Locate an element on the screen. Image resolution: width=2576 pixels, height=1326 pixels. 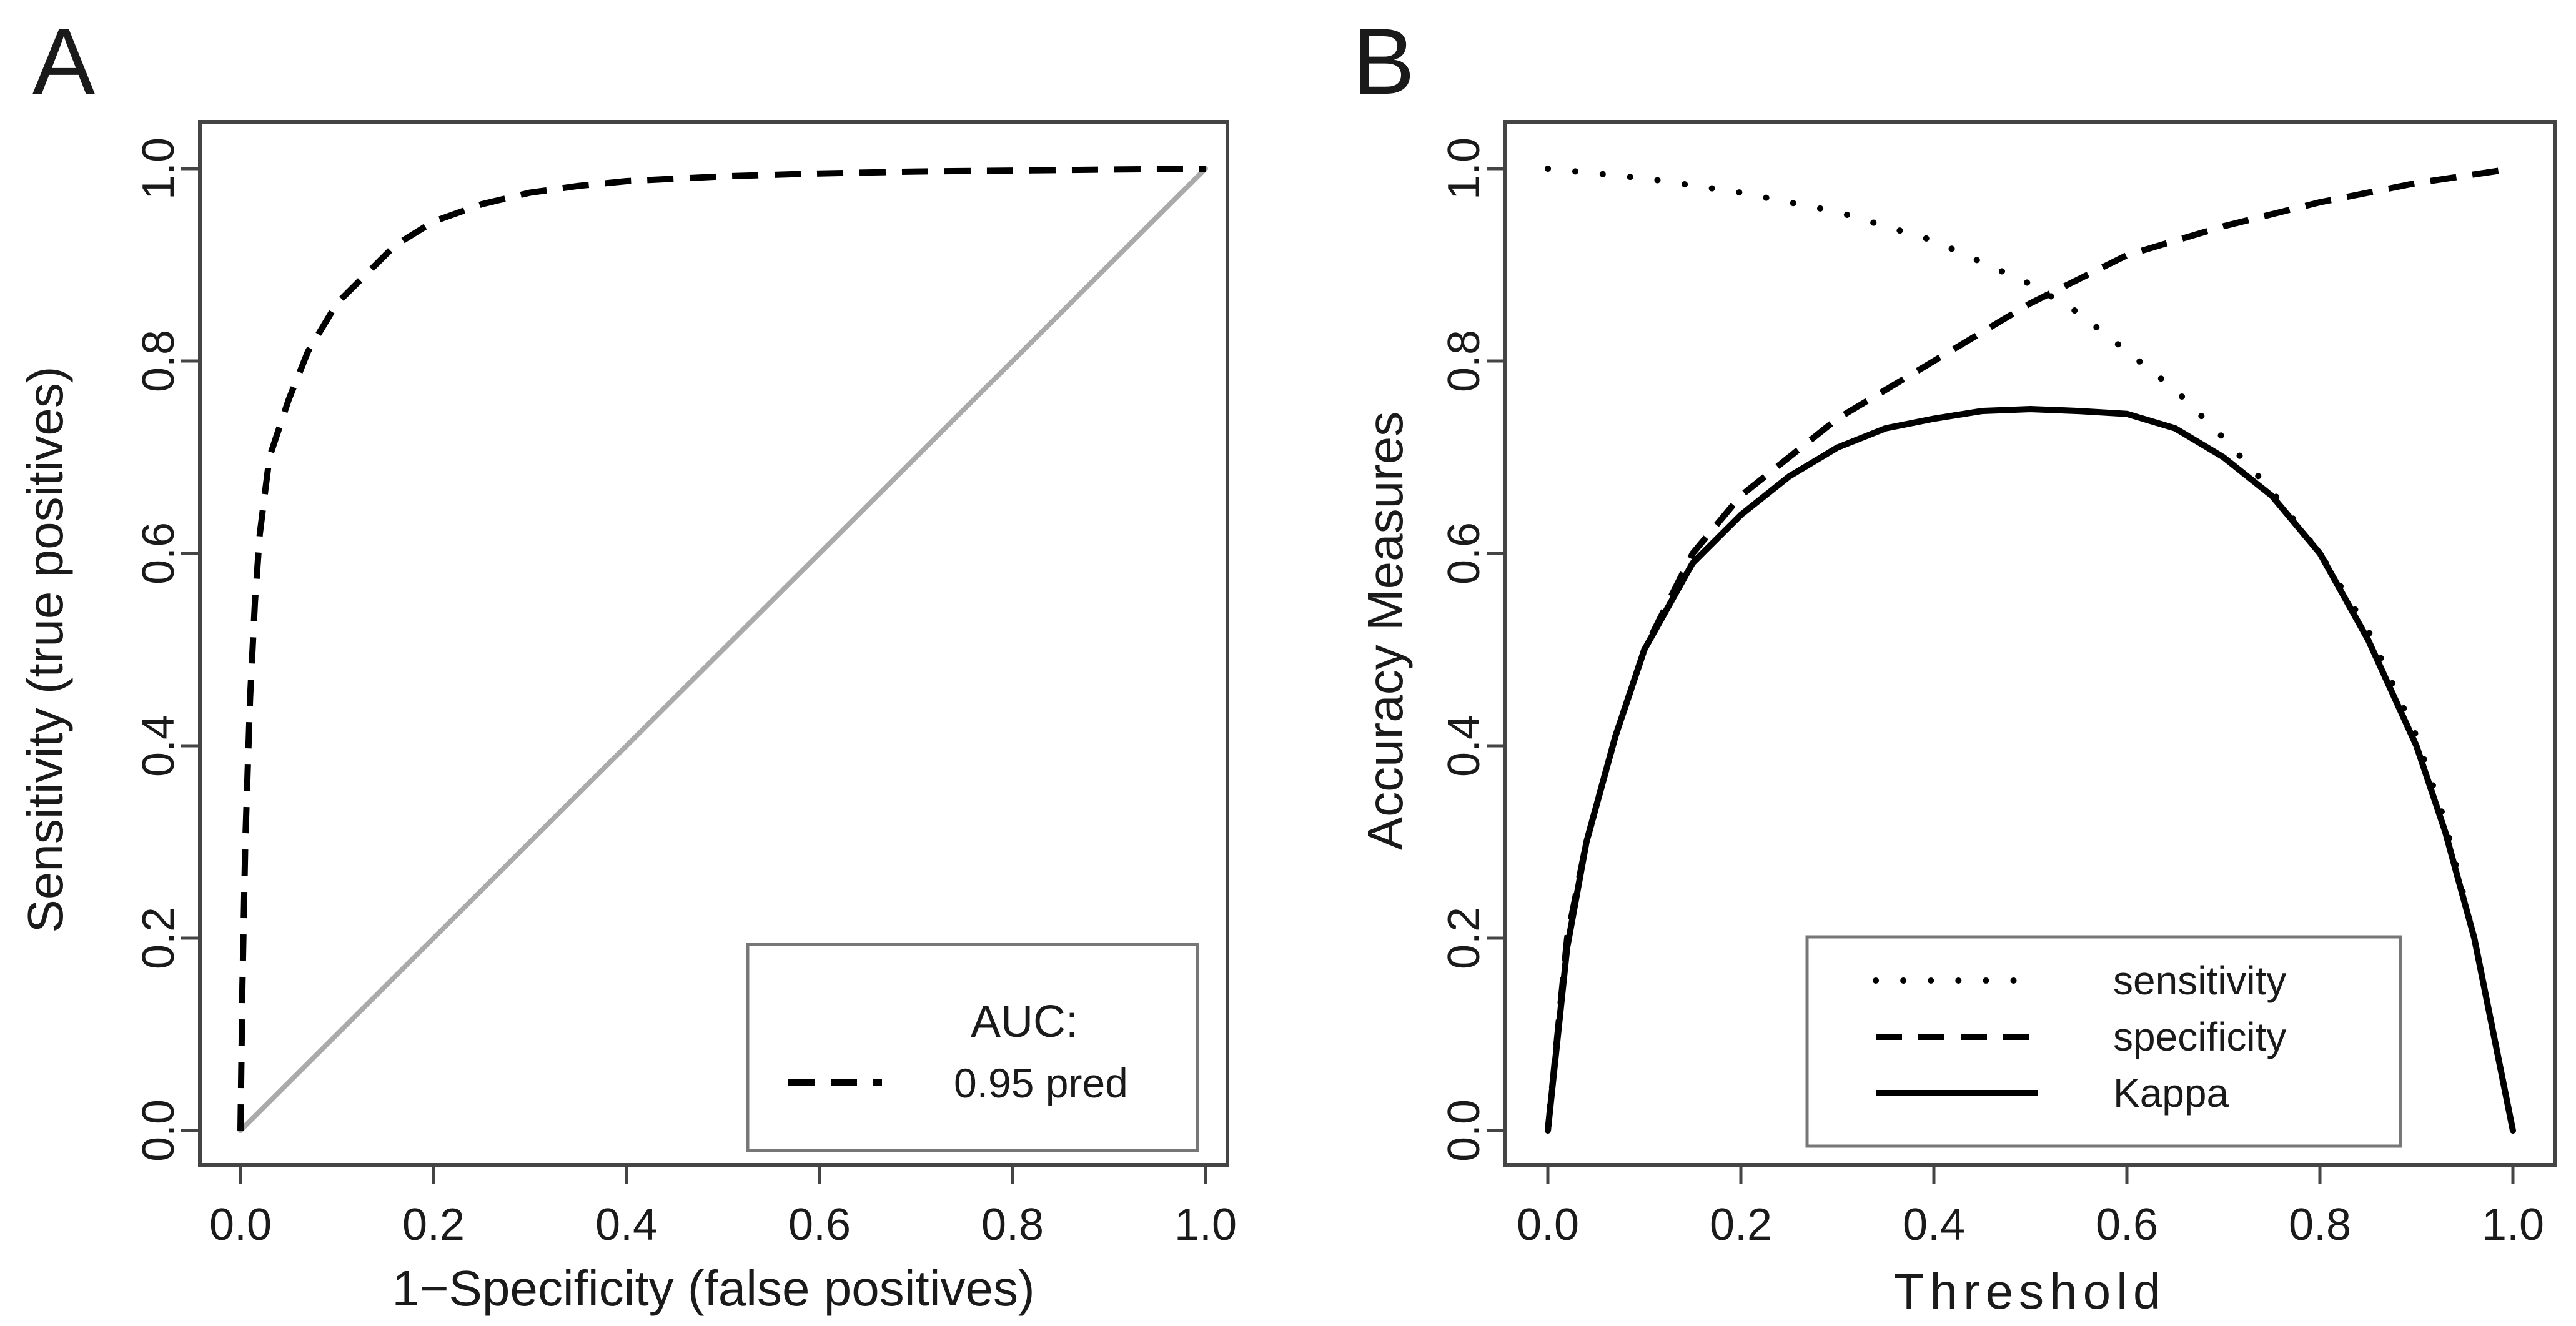
panel-b-label: B is located at coordinates (1383, 62).